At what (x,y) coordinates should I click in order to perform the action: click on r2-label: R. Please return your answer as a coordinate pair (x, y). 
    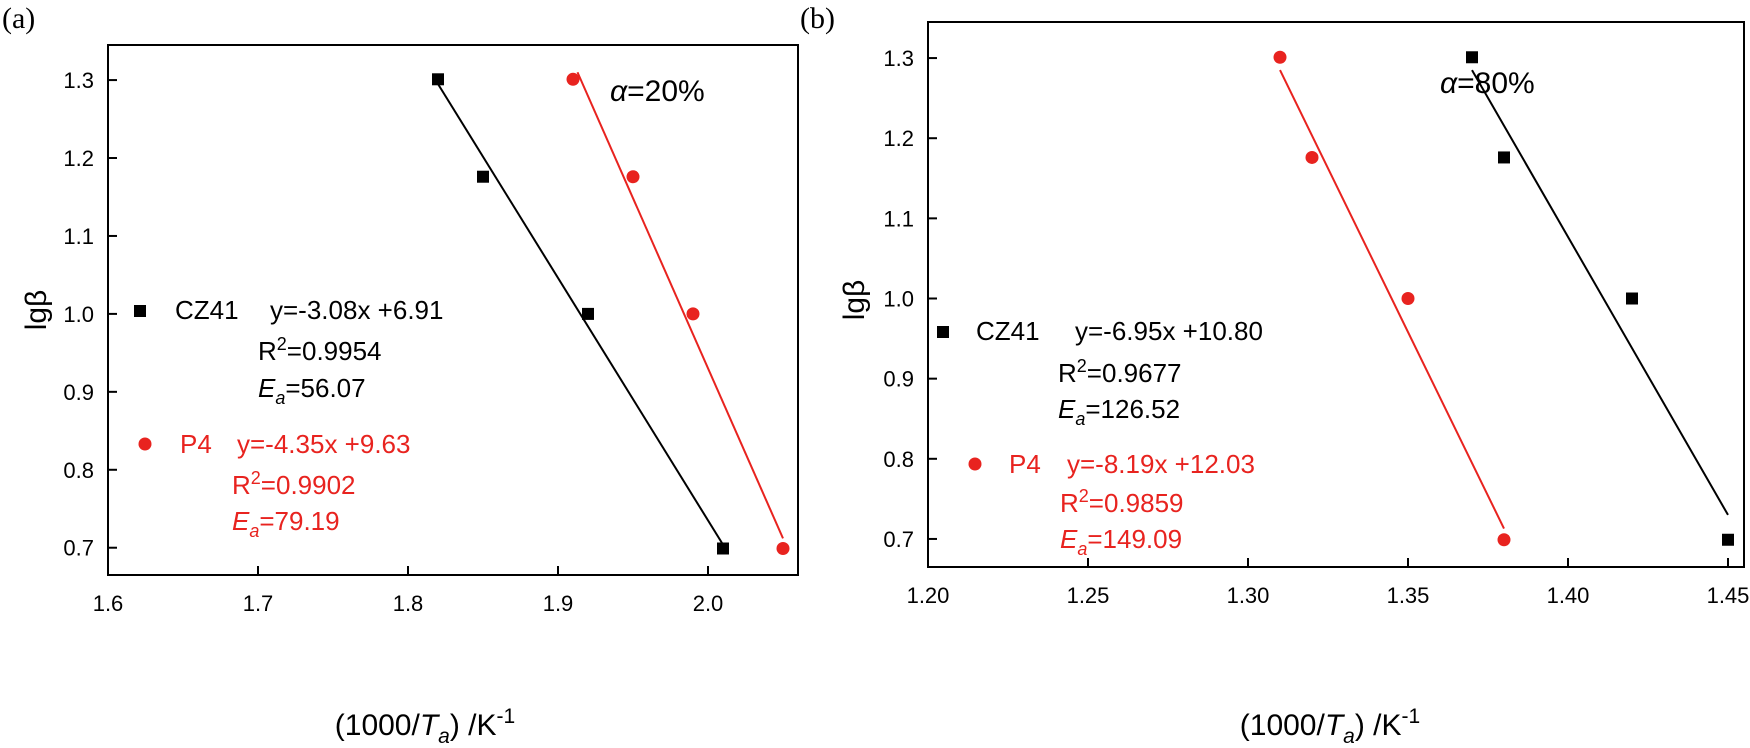
    Looking at the image, I should click on (267, 351).